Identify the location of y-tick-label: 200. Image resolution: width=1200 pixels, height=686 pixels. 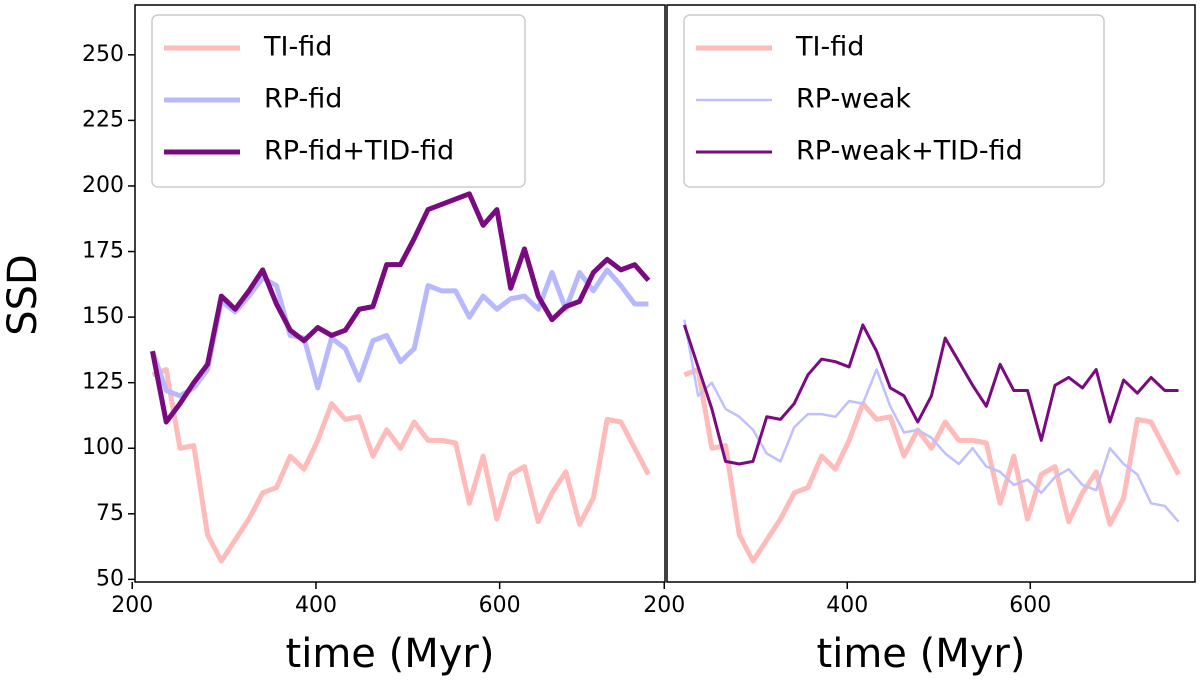
(103, 185).